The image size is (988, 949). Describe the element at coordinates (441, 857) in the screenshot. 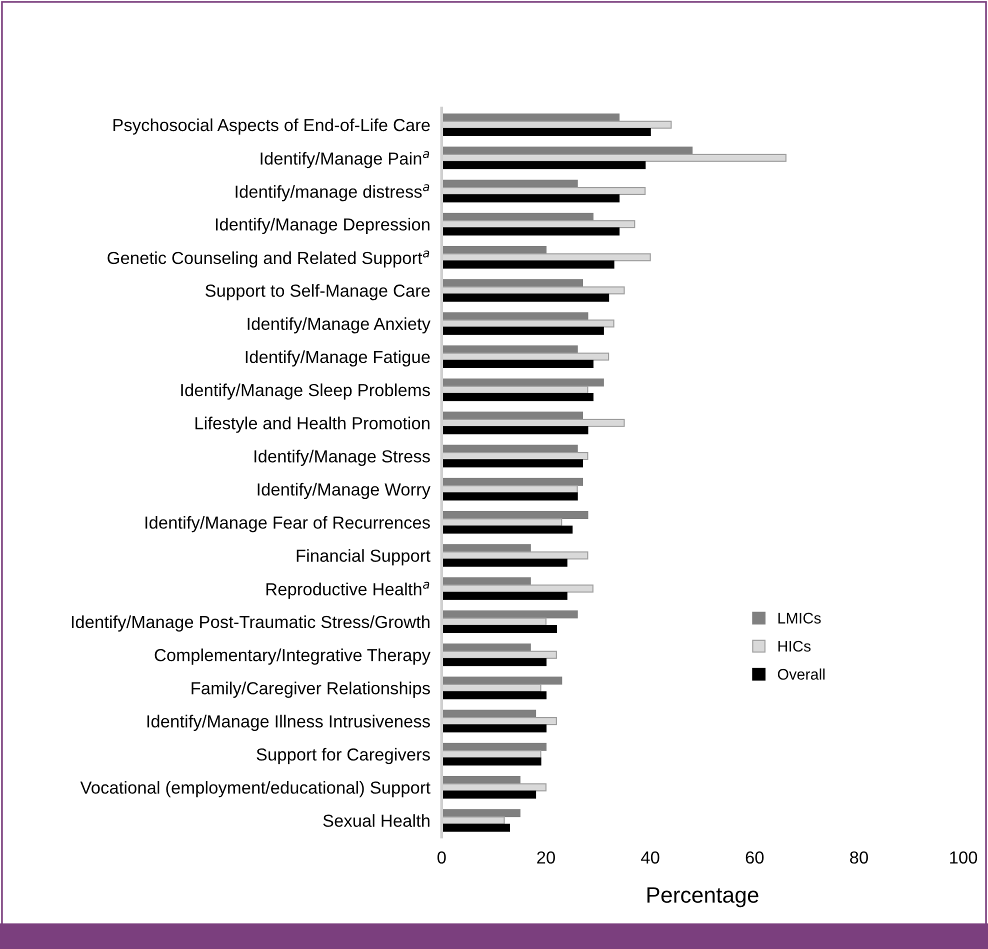

I see `x-tick-label: 0` at that location.